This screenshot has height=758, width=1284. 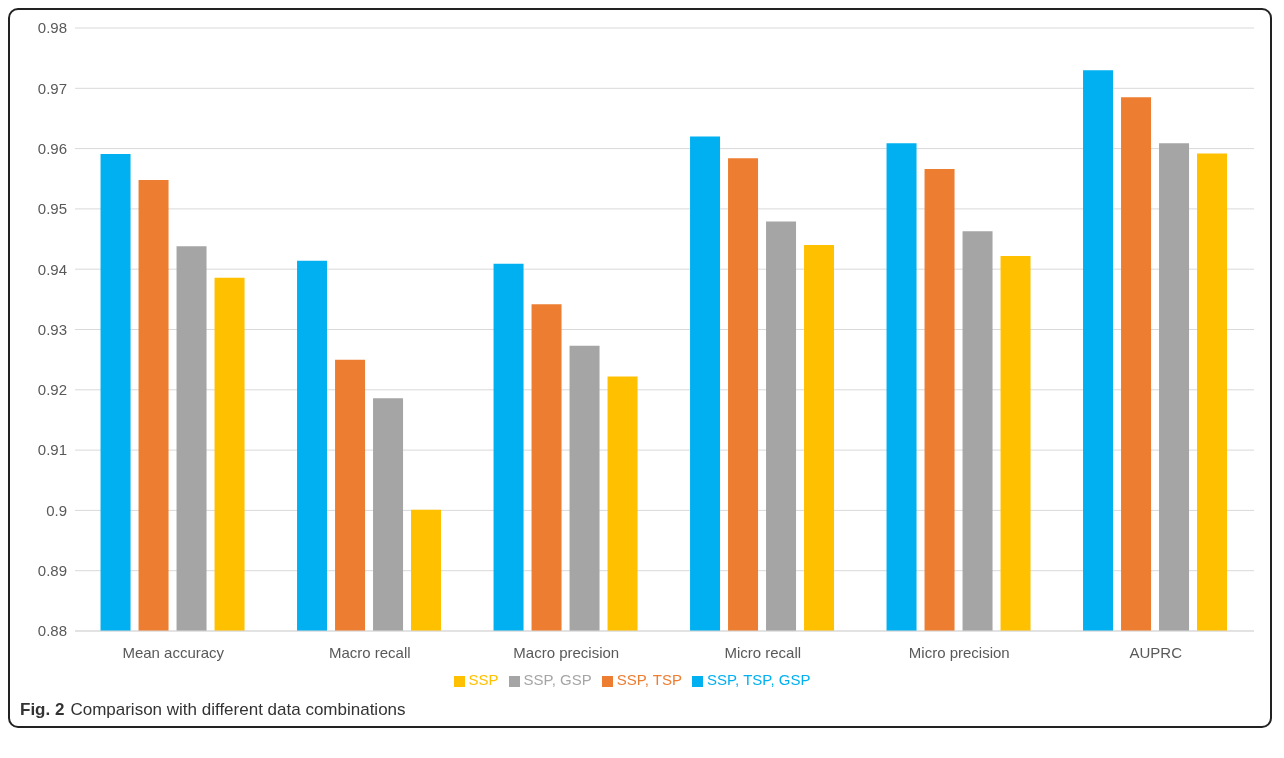 I want to click on legend-label: SSP, so click(x=483, y=679).